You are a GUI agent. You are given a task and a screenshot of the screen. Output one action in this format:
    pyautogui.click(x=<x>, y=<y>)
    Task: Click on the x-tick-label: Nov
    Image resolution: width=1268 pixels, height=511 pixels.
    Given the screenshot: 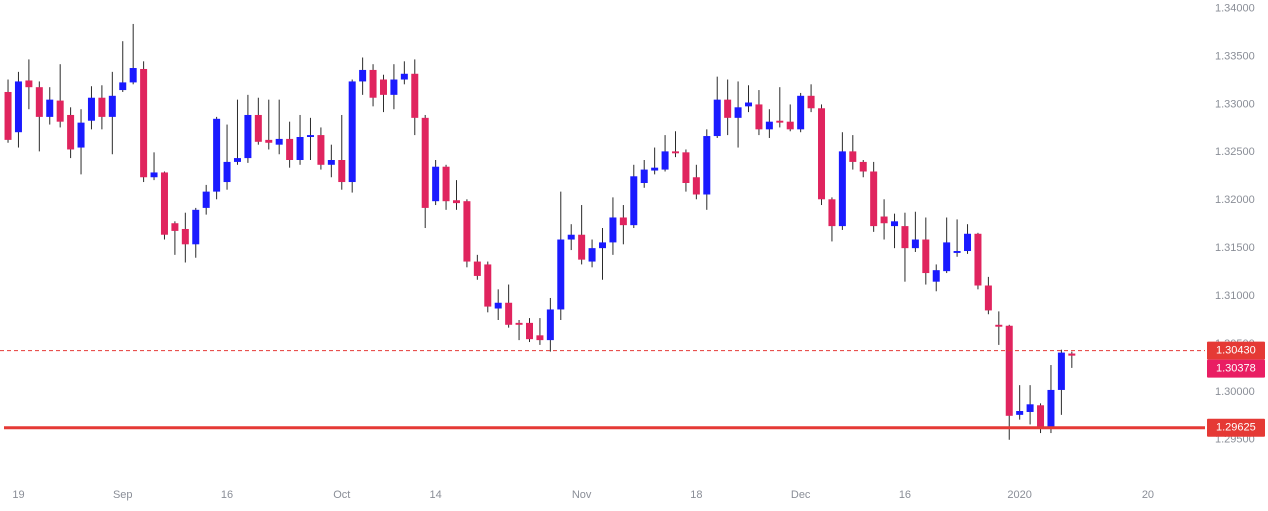 What is the action you would take?
    pyautogui.click(x=582, y=495)
    